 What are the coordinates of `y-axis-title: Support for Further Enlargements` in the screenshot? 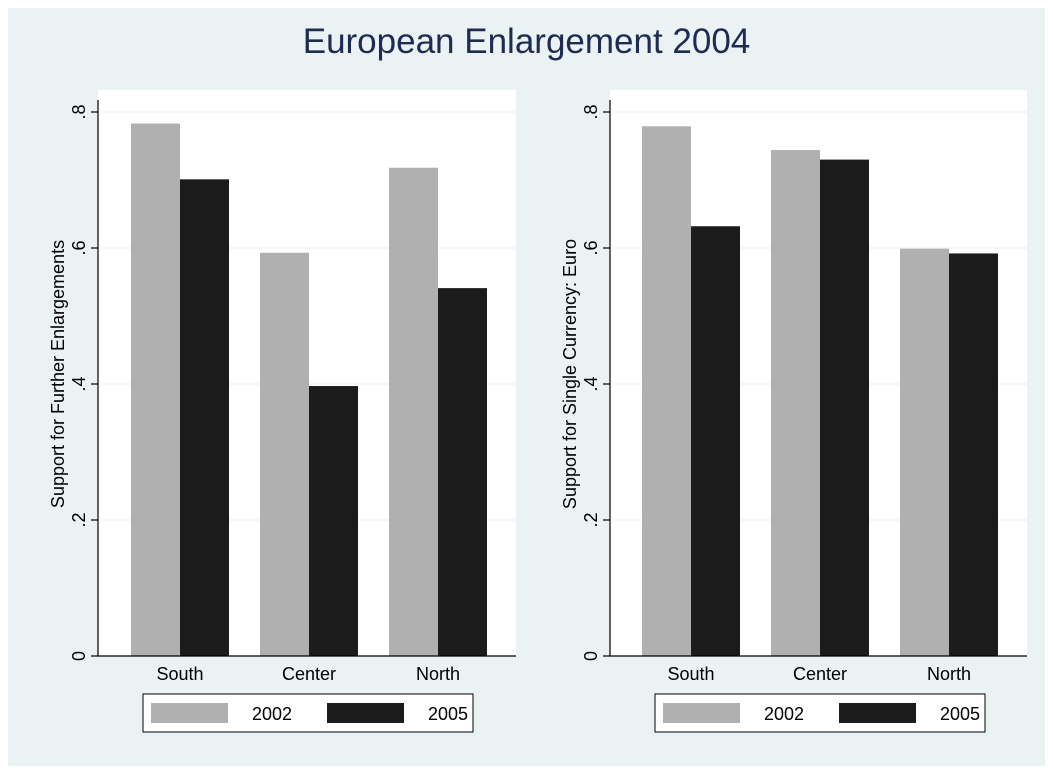 It's located at (58, 374).